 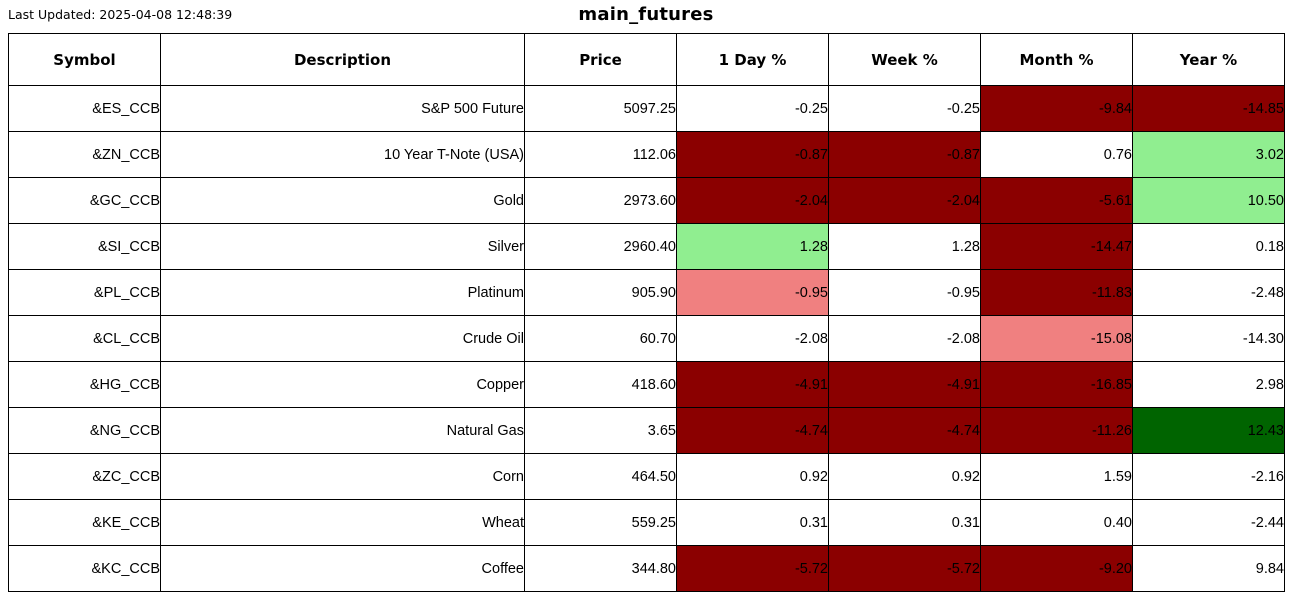 I want to click on year-change-cell: -2.48, so click(x=1208, y=292).